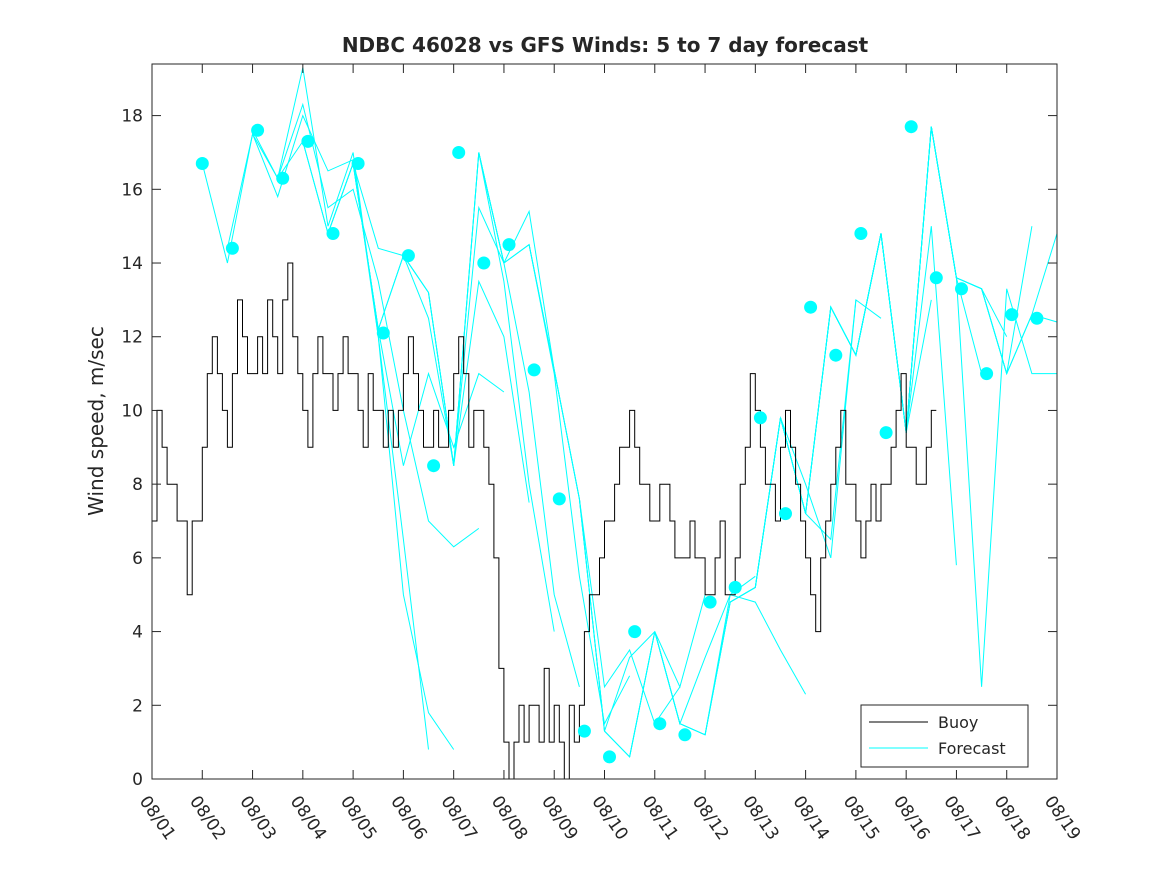 The height and width of the screenshot is (875, 1167). Describe the element at coordinates (137, 559) in the screenshot. I see `y-tick-label: 6` at that location.